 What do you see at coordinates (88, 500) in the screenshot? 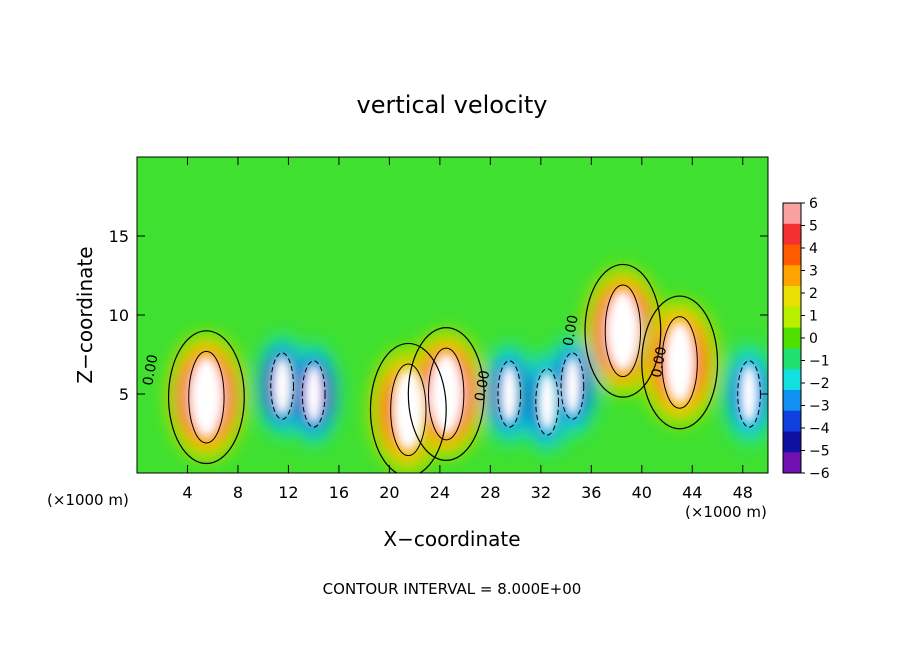
I see `x-unit-label-left: (×1000 m)` at bounding box center [88, 500].